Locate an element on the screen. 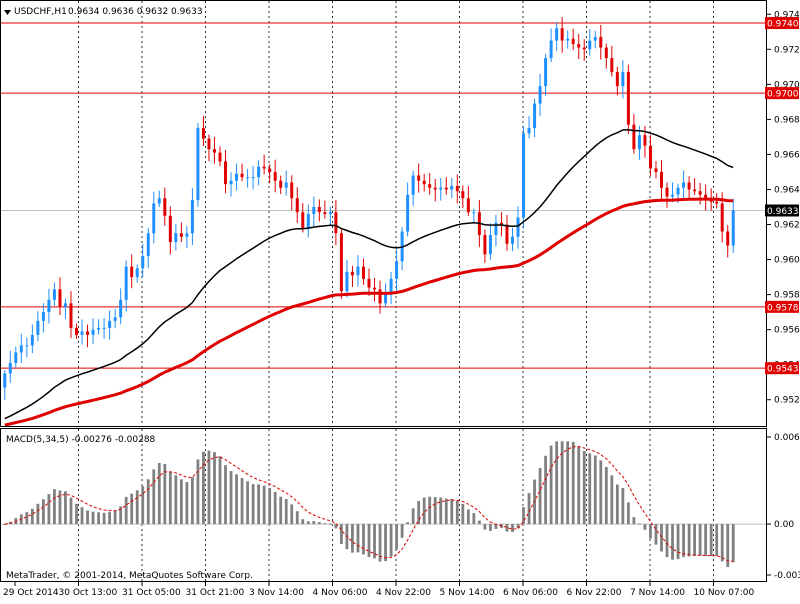 The height and width of the screenshot is (604, 800). x-tick-label: 4 Nov 22:00 is located at coordinates (403, 593).